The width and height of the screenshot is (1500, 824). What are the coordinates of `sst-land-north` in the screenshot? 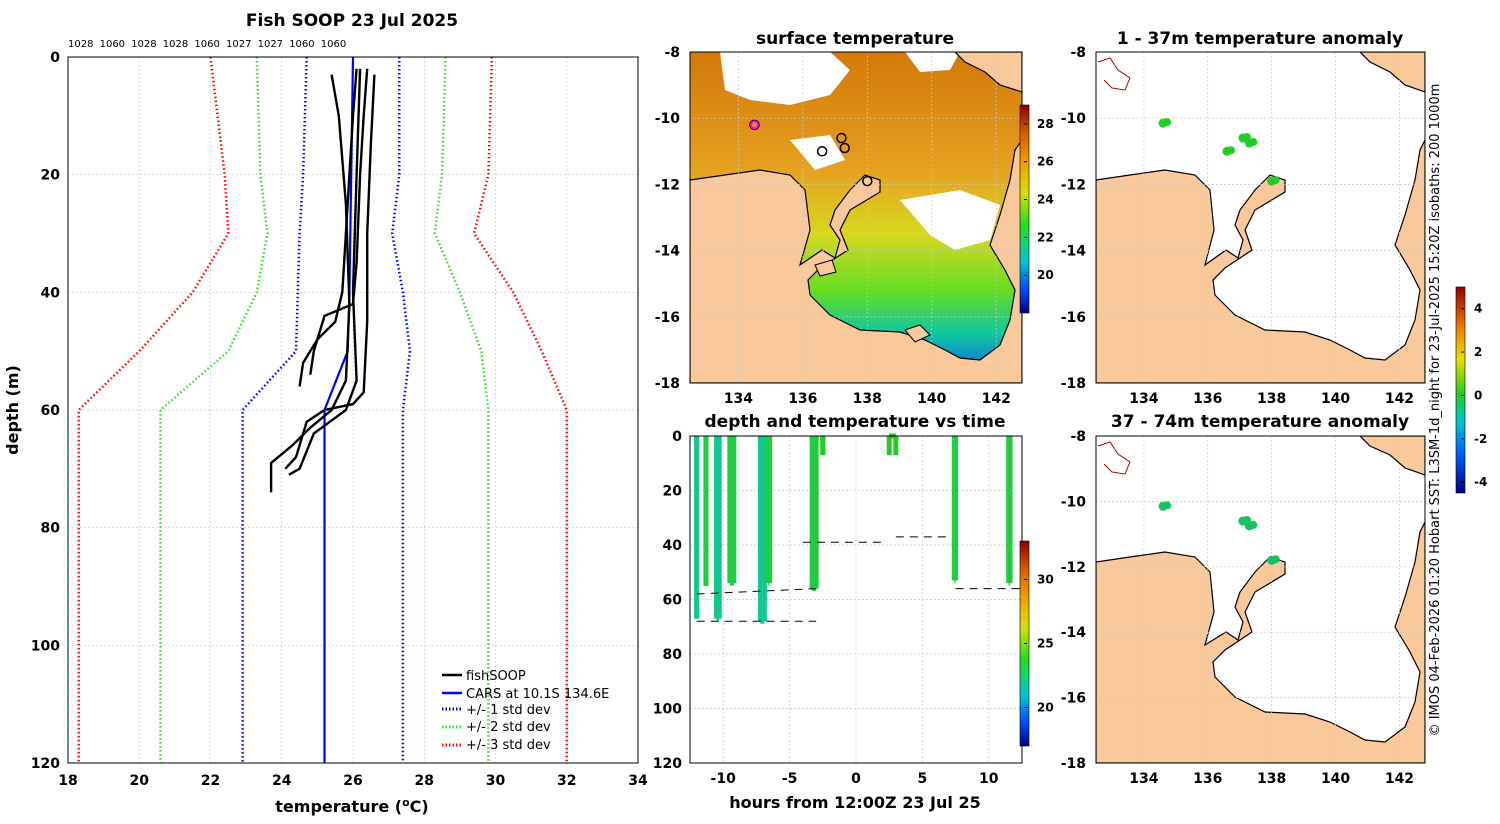 It's located at (988, 72).